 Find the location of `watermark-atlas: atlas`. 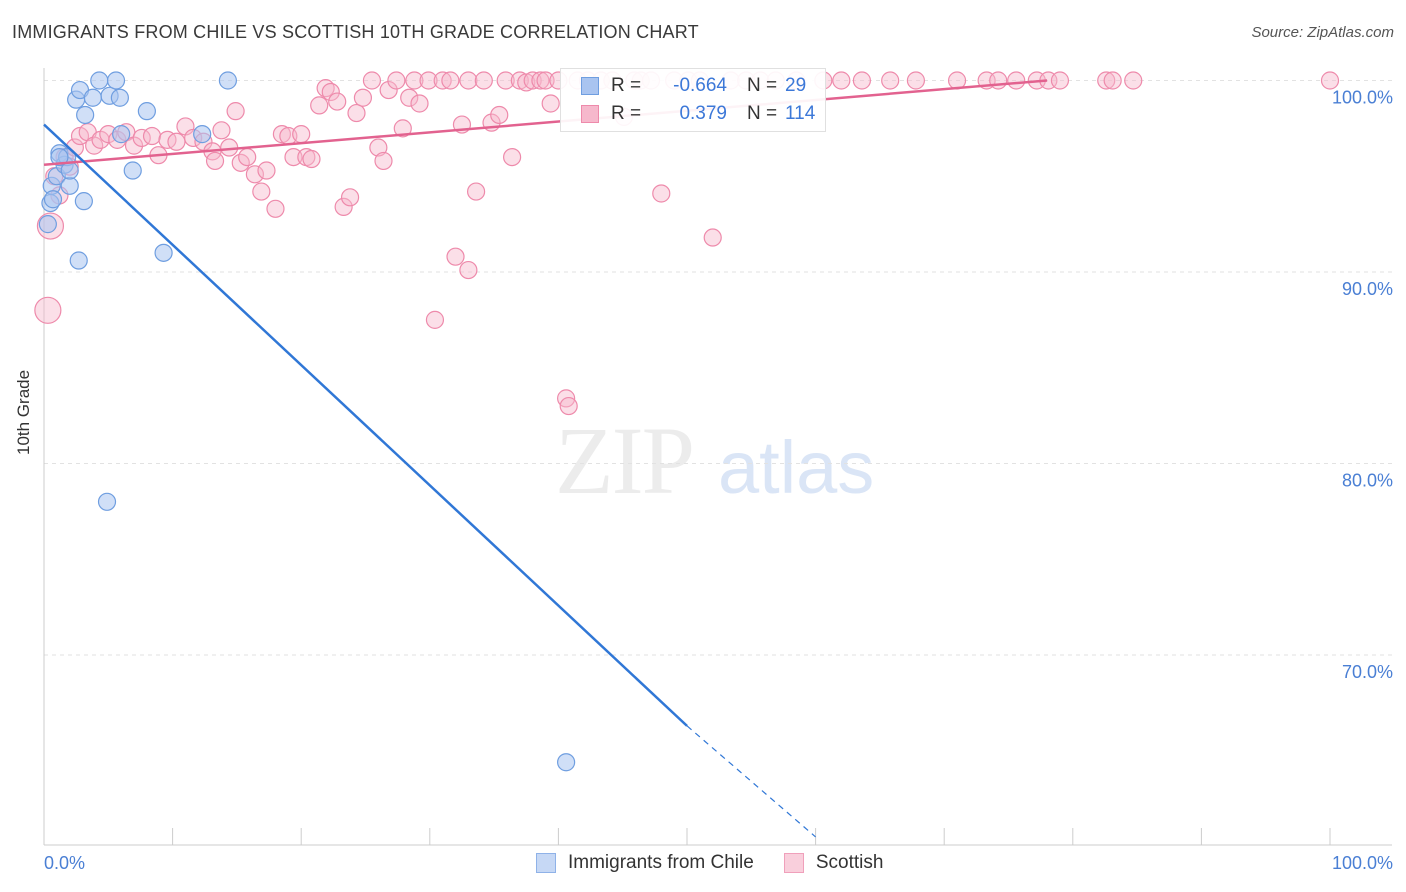

watermark-atlas: atlas is located at coordinates (796, 467).